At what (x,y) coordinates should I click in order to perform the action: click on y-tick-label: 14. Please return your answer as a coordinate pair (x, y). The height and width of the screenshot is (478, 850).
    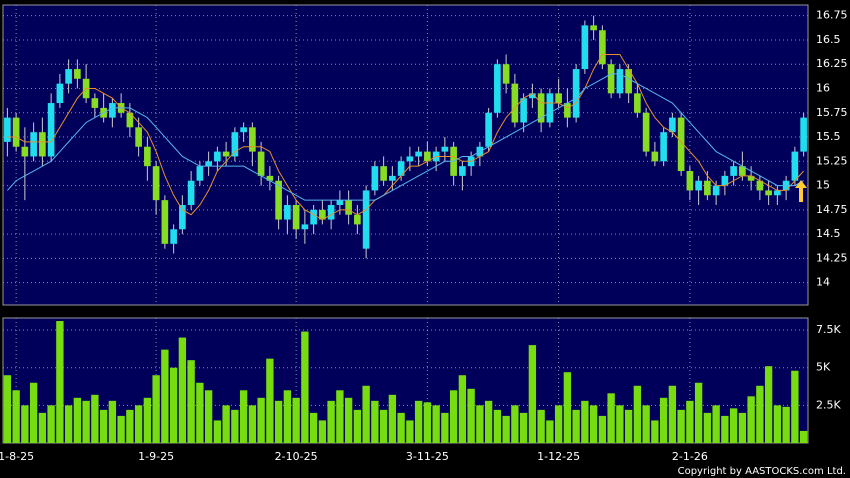
    Looking at the image, I should click on (823, 282).